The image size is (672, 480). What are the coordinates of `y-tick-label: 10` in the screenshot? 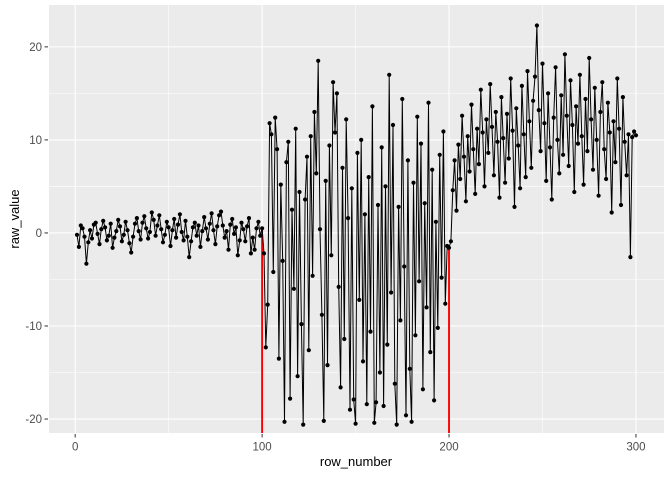 It's located at (35, 141).